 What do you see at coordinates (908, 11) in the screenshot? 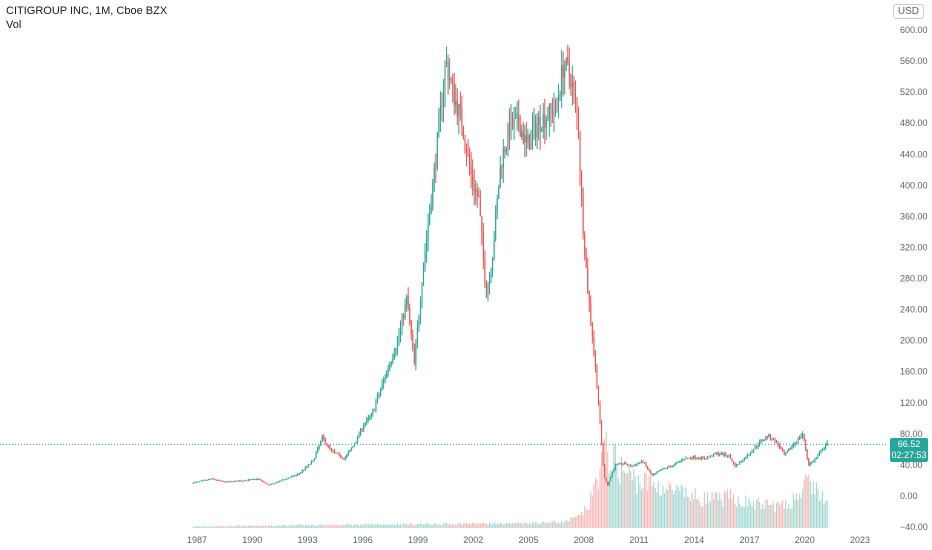
I see `currency-button: USD` at bounding box center [908, 11].